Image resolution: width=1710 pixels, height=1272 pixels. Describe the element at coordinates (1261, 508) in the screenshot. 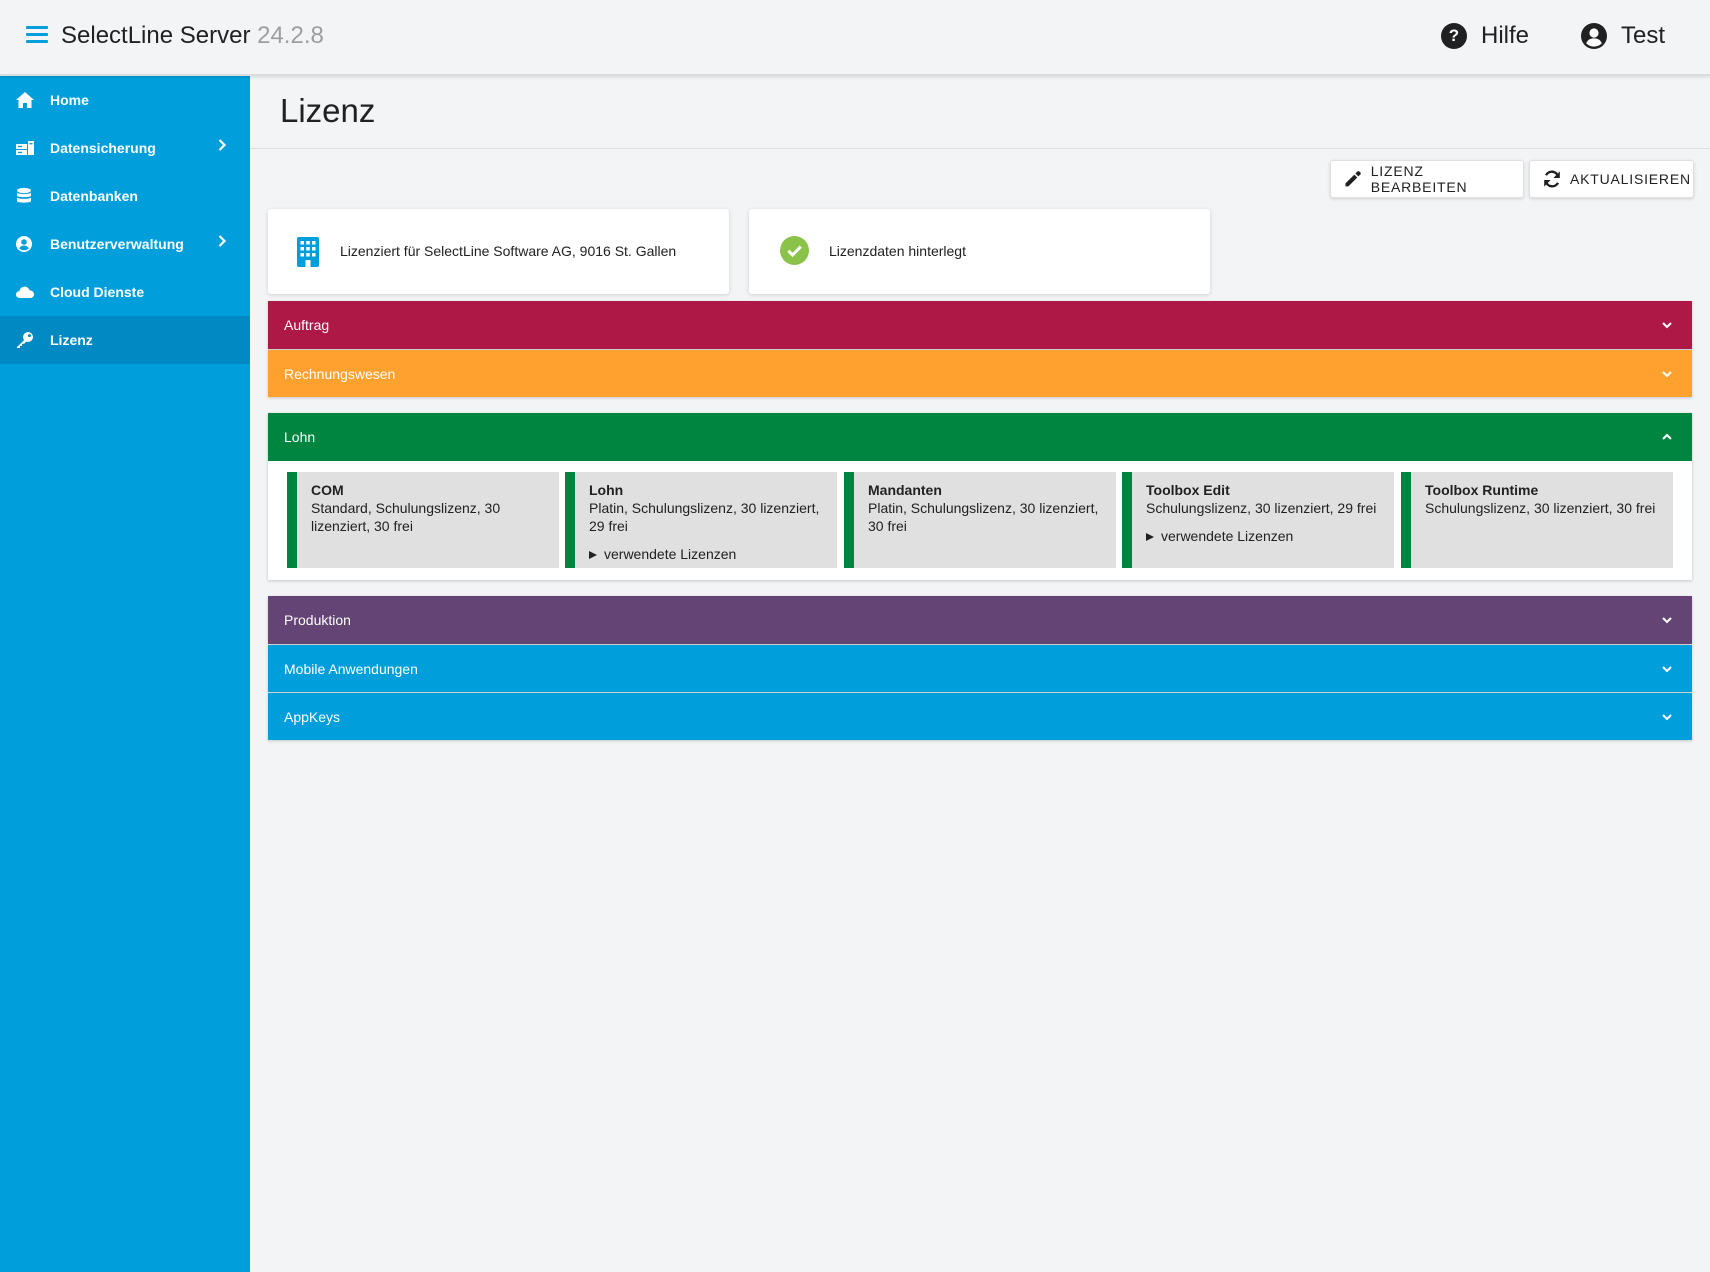

I see `module-description: Schulungslizenz, 30 lizenziert, 29 frei` at that location.